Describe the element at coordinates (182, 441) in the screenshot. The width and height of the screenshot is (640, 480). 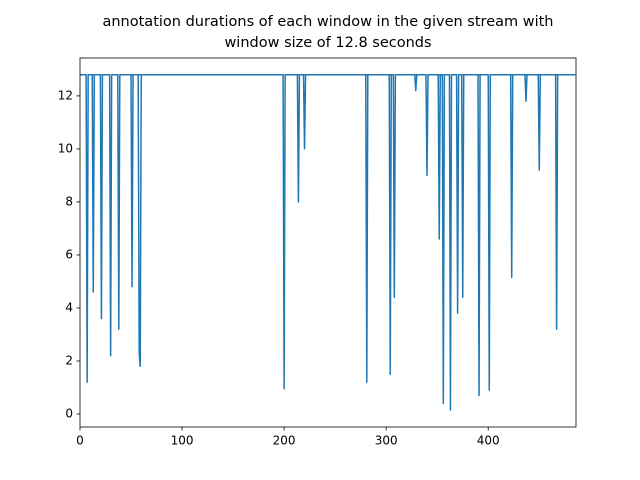
I see `x-tick-label: 100` at that location.